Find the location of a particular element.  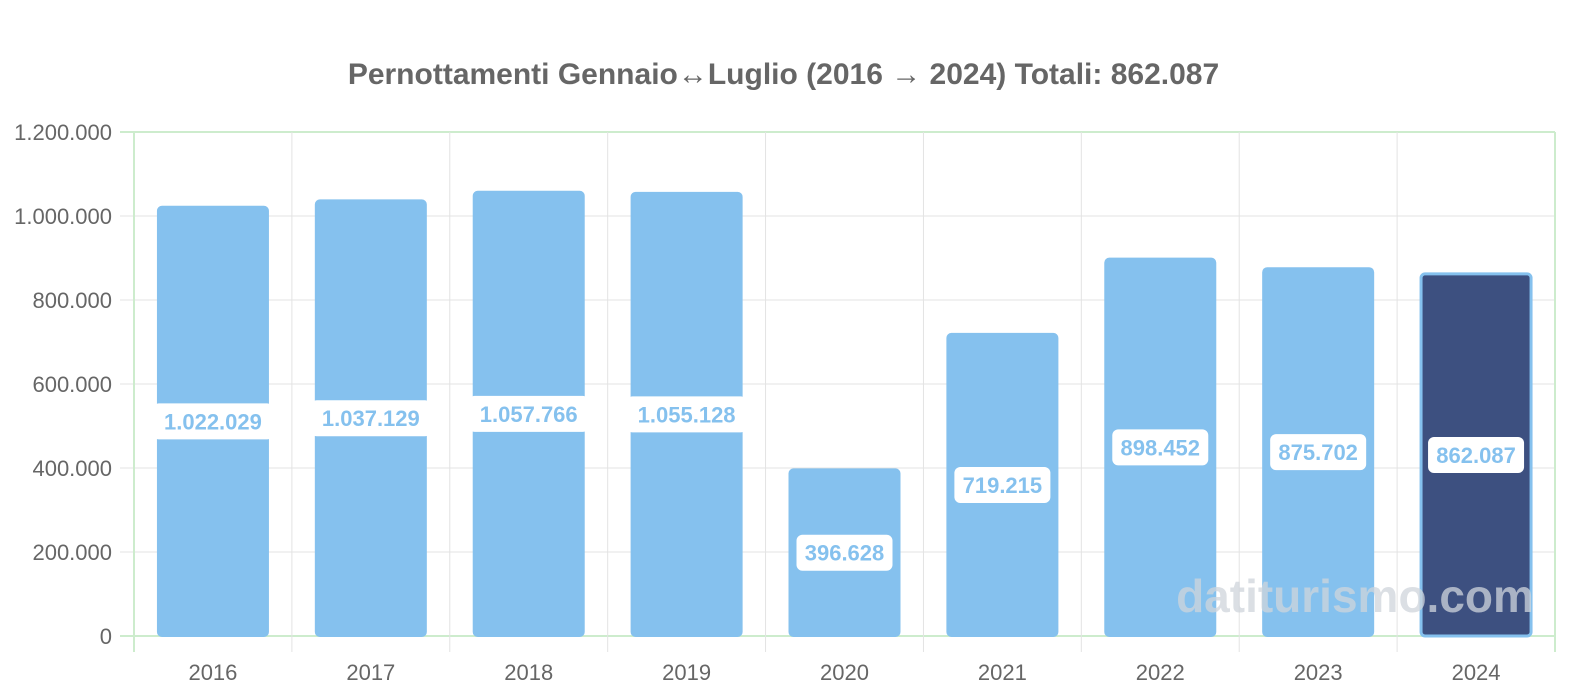

data-label: 1.037.129 is located at coordinates (371, 418).